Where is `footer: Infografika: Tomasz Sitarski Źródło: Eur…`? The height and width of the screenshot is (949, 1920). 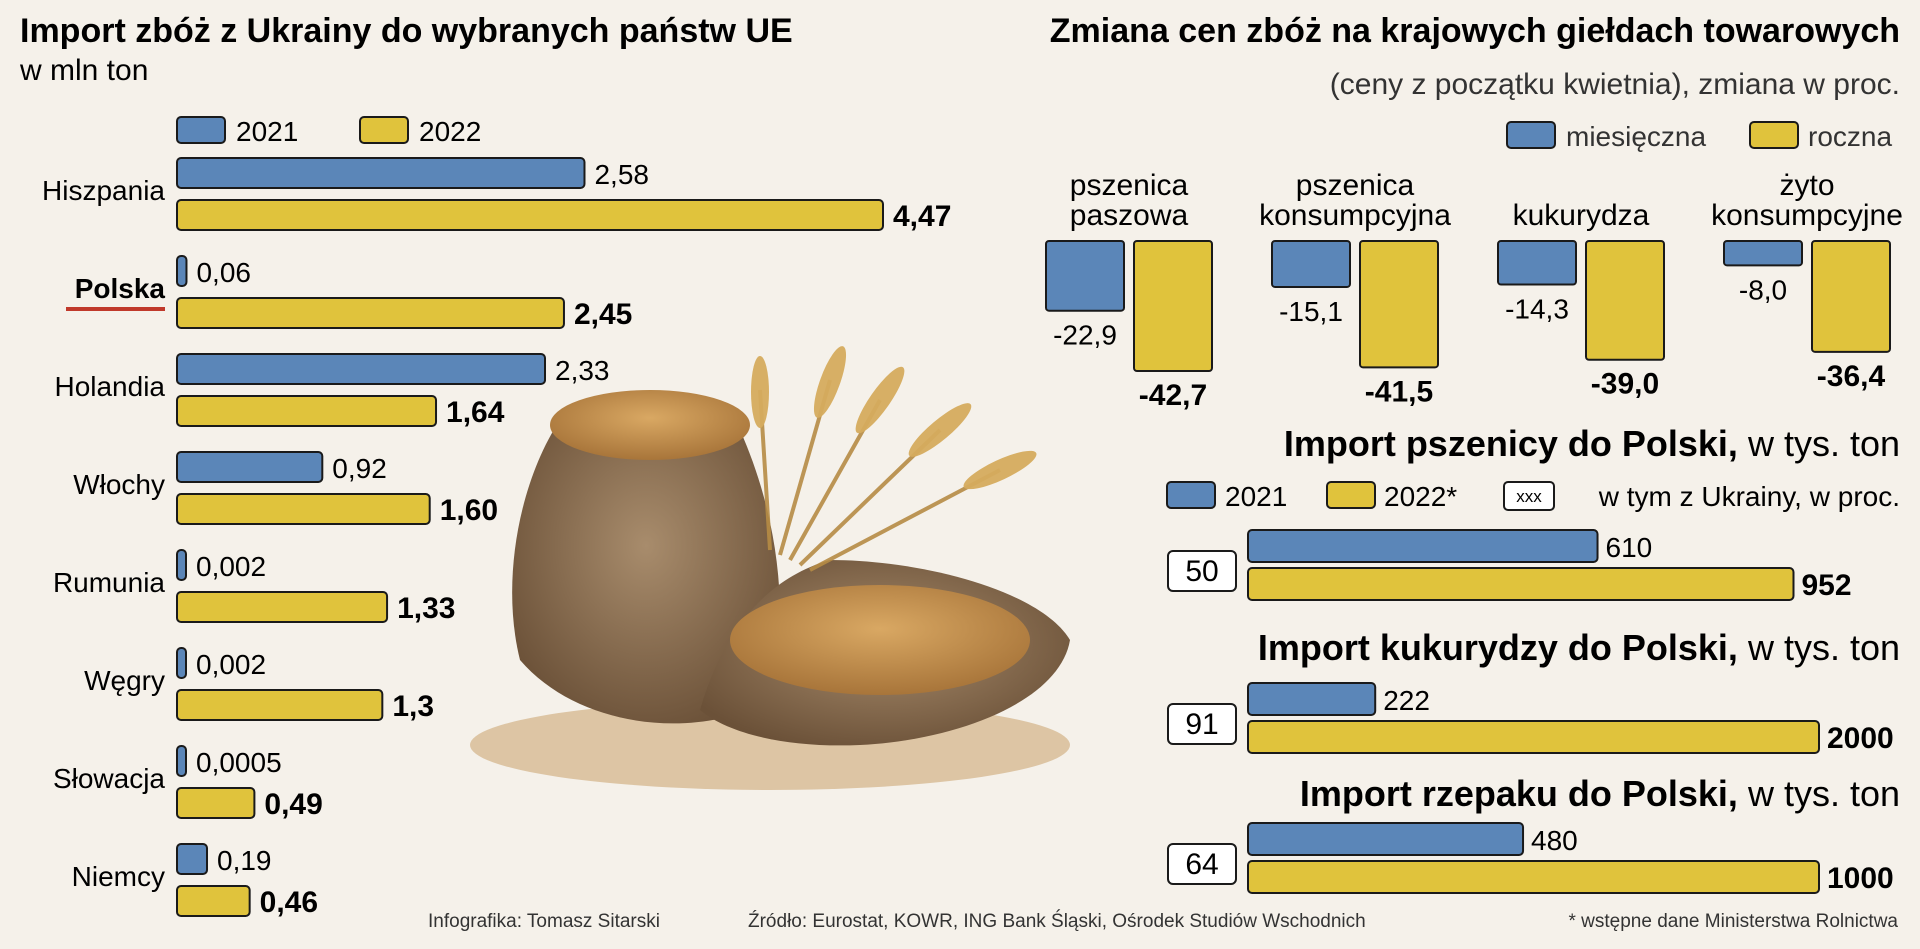 footer: Infografika: Tomasz Sitarski Źródło: Eur… is located at coordinates (1163, 921).